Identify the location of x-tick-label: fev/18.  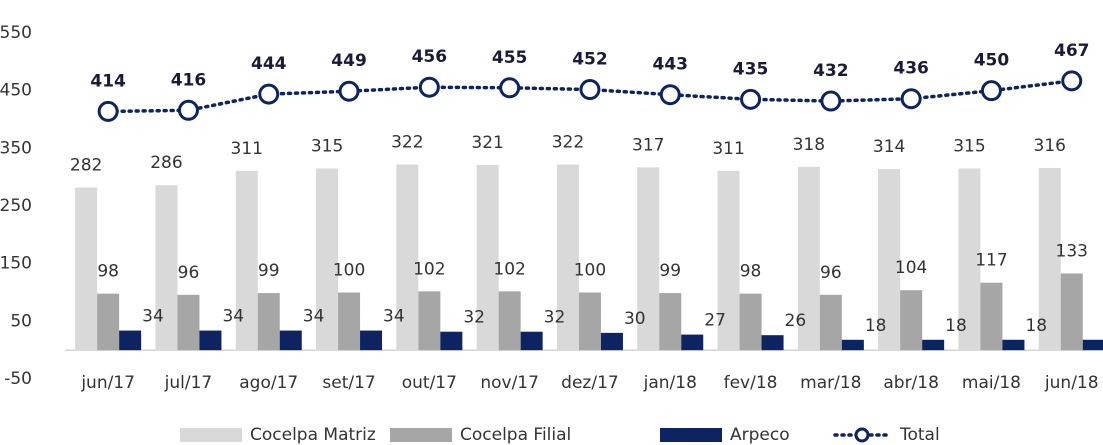
(751, 383).